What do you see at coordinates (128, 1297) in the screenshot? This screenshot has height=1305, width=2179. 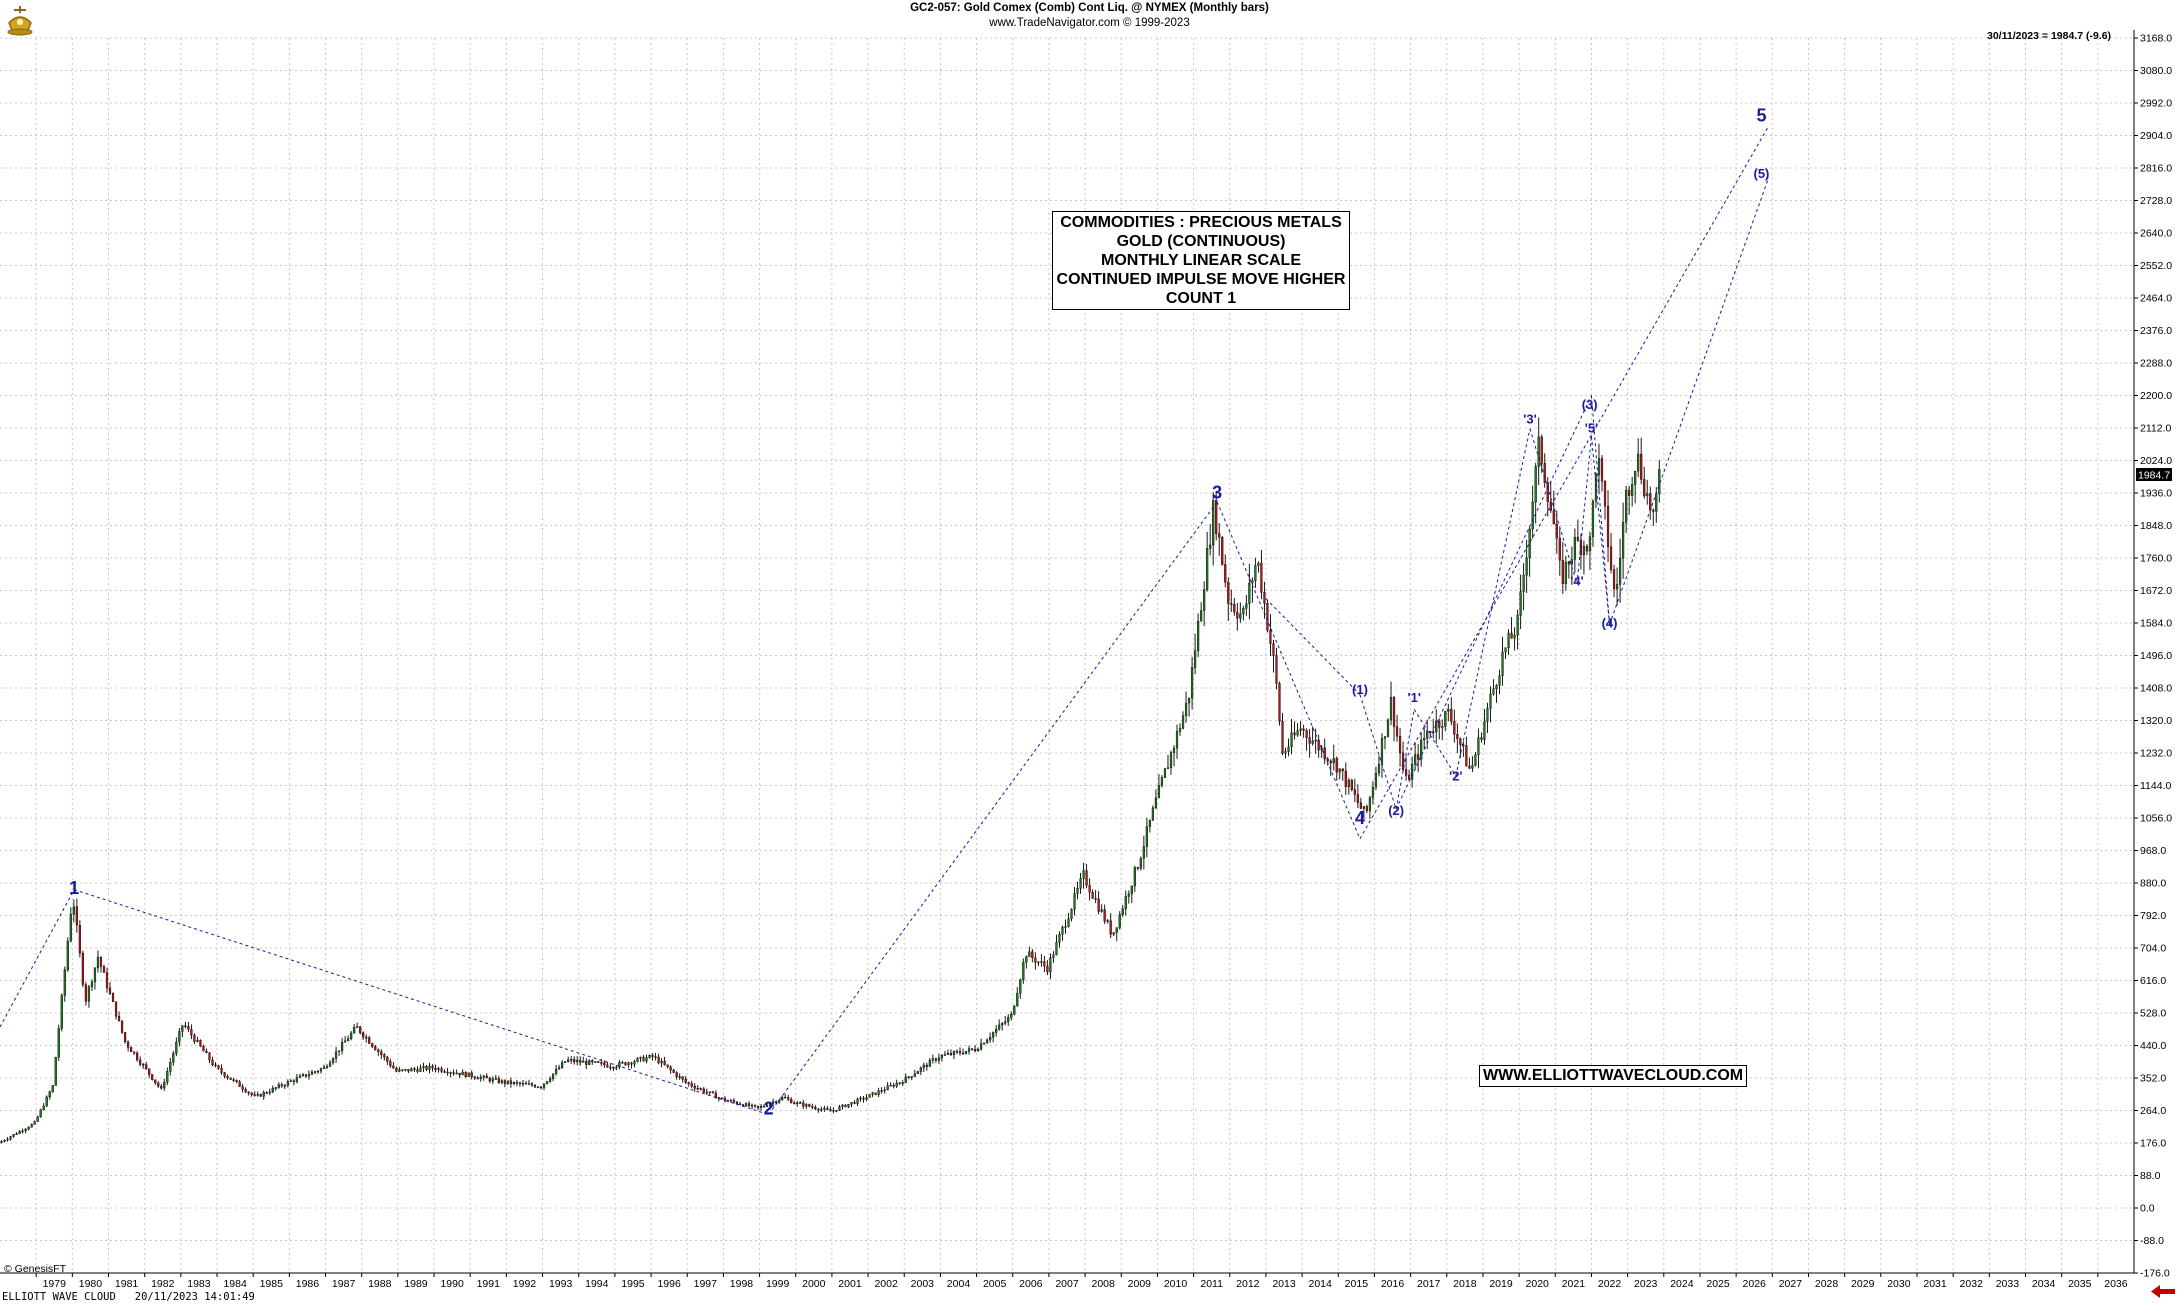 I see `status-footer: ELLIOTT WAVE CLOUD 20/11/2023 14:01:49` at bounding box center [128, 1297].